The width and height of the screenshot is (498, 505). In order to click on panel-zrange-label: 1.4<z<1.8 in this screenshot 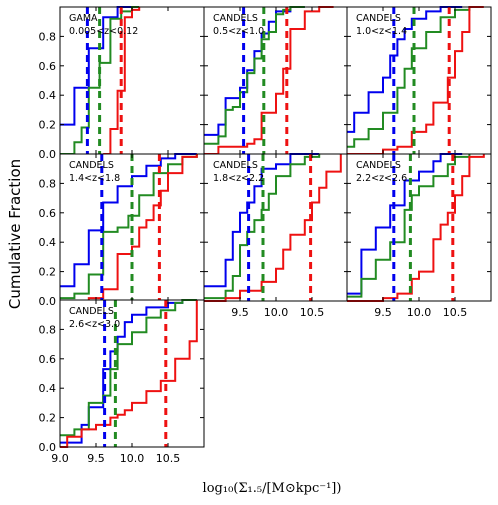, I will do `click(94, 178)`.